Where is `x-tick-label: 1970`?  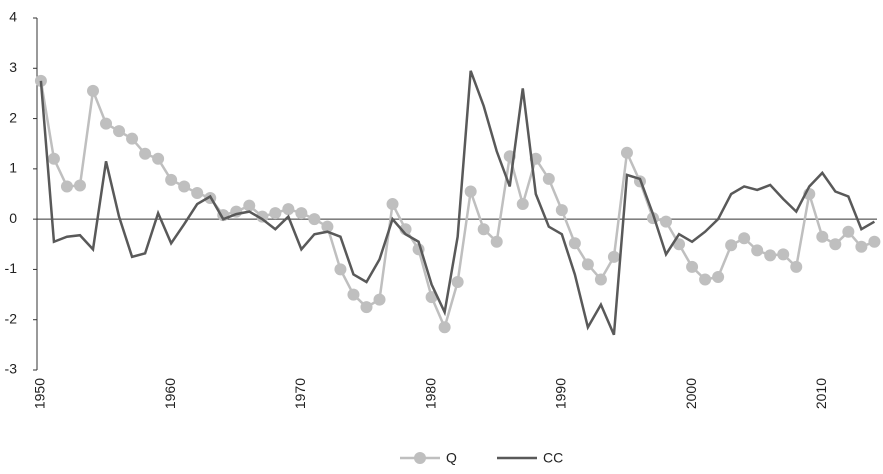 x-tick-label: 1970 is located at coordinates (300, 393).